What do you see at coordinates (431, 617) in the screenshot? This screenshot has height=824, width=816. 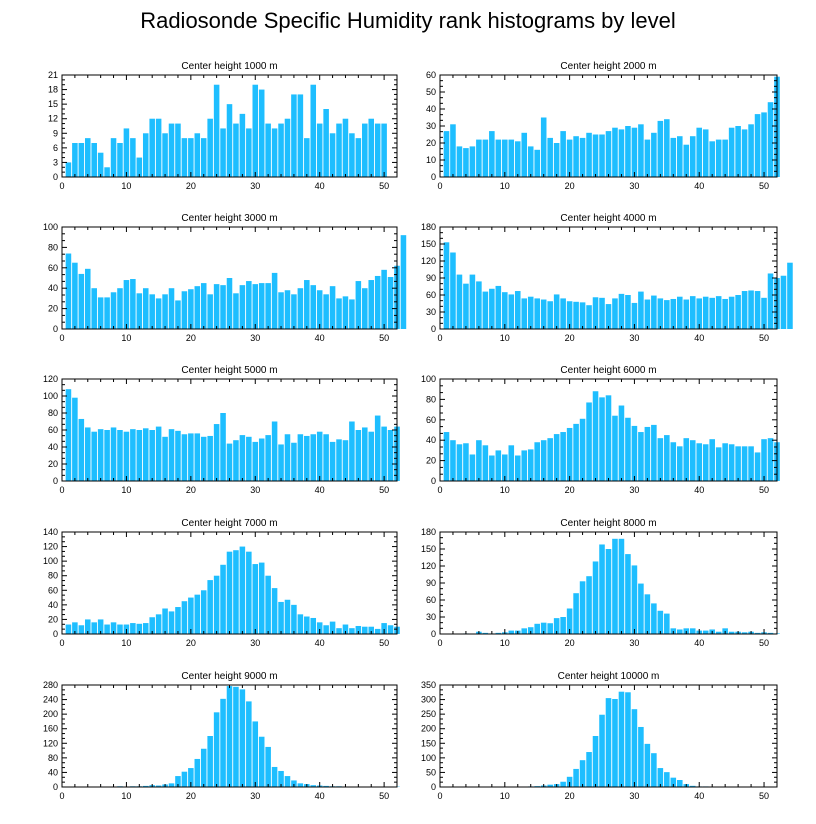 I see `y-tick-label: 30` at bounding box center [431, 617].